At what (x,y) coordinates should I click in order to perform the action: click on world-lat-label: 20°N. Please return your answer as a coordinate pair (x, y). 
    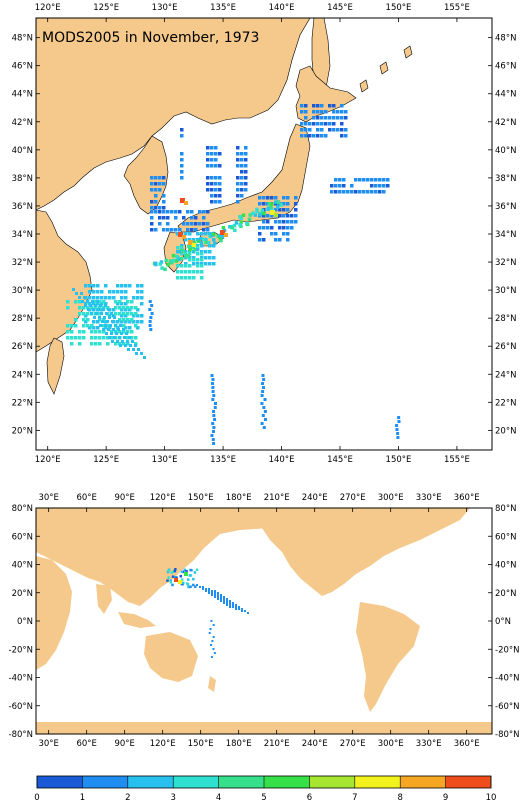
    Looking at the image, I should click on (505, 594).